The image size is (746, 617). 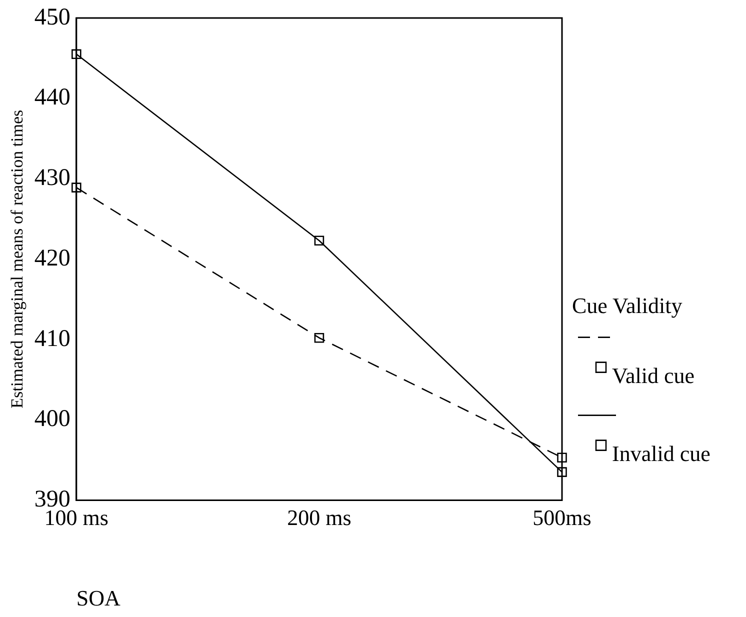 What do you see at coordinates (319, 517) in the screenshot?
I see `x-tick-label: 200 ms` at bounding box center [319, 517].